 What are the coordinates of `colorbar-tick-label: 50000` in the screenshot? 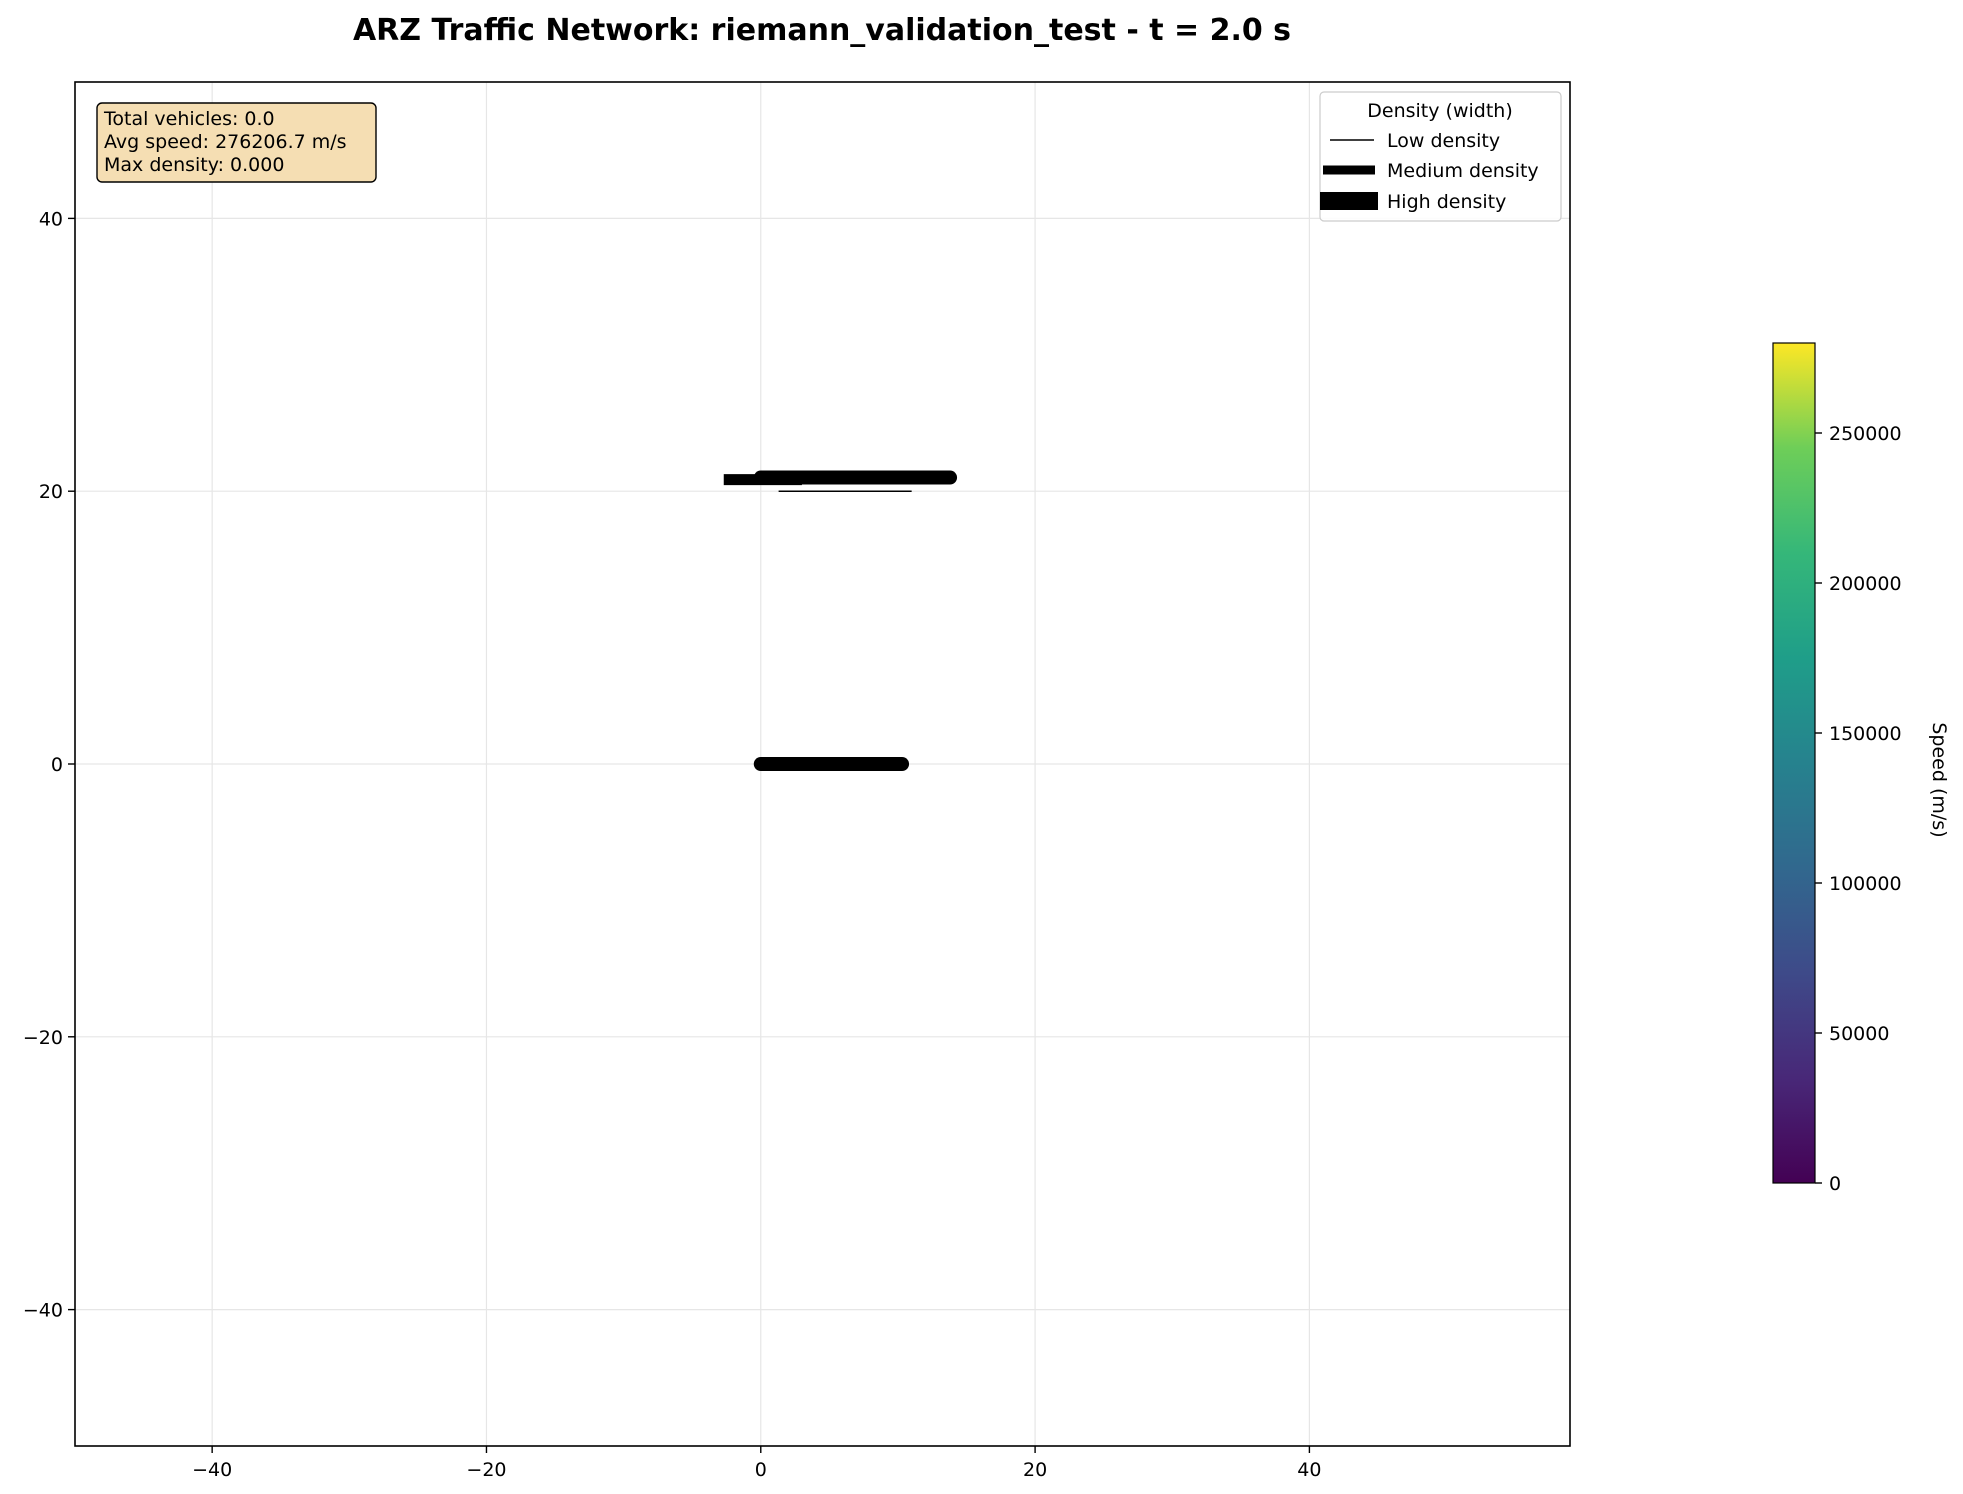 It's located at (1859, 1034).